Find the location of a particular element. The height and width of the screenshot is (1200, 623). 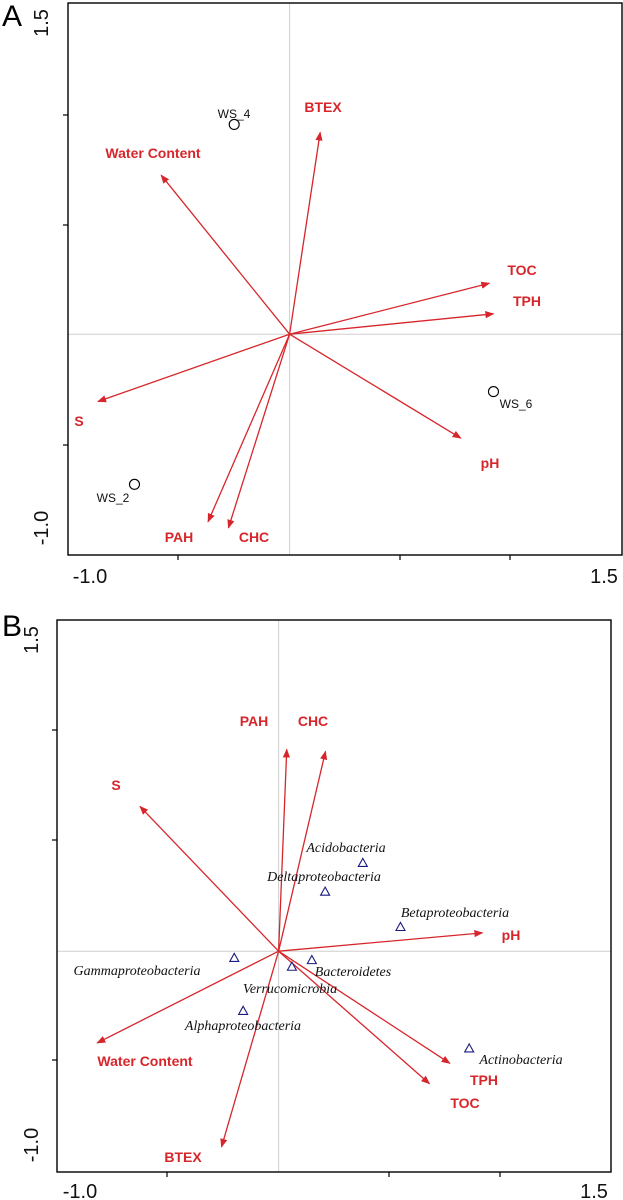

sample-label-ws-2: WS_2 is located at coordinates (113, 498).